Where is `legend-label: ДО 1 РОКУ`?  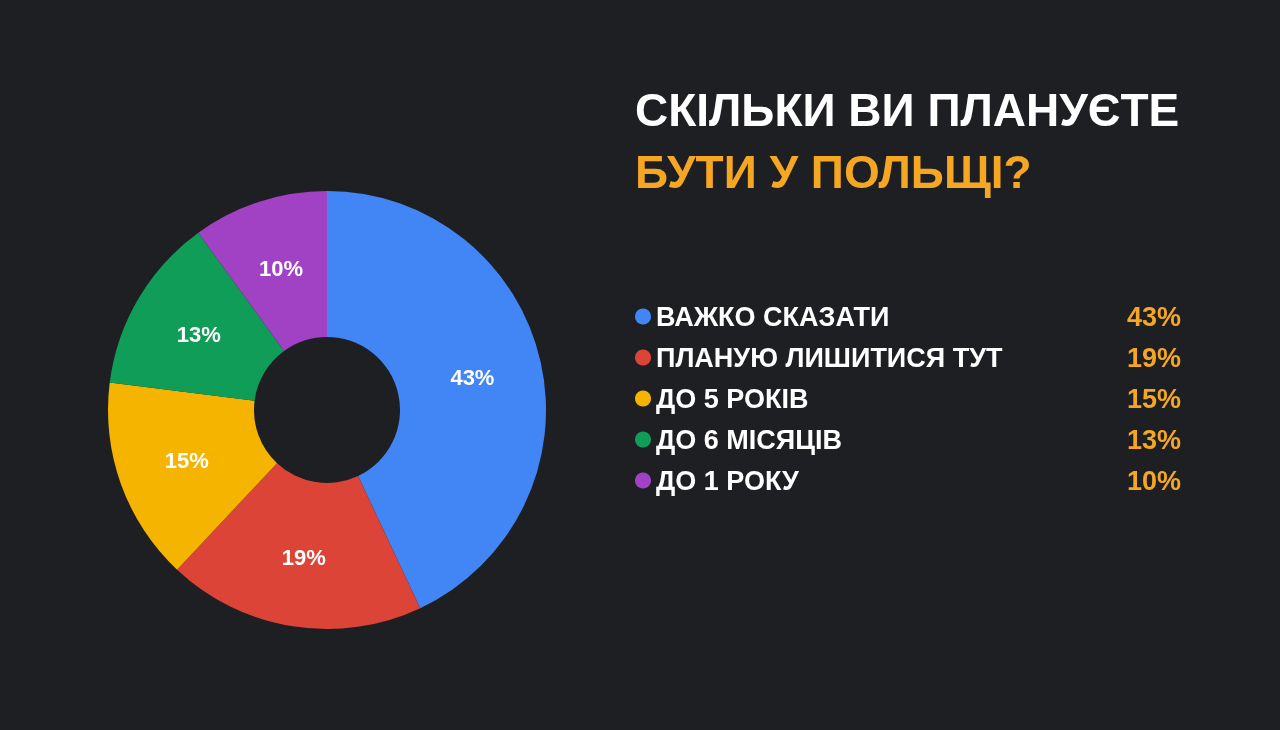 legend-label: ДО 1 РОКУ is located at coordinates (728, 480).